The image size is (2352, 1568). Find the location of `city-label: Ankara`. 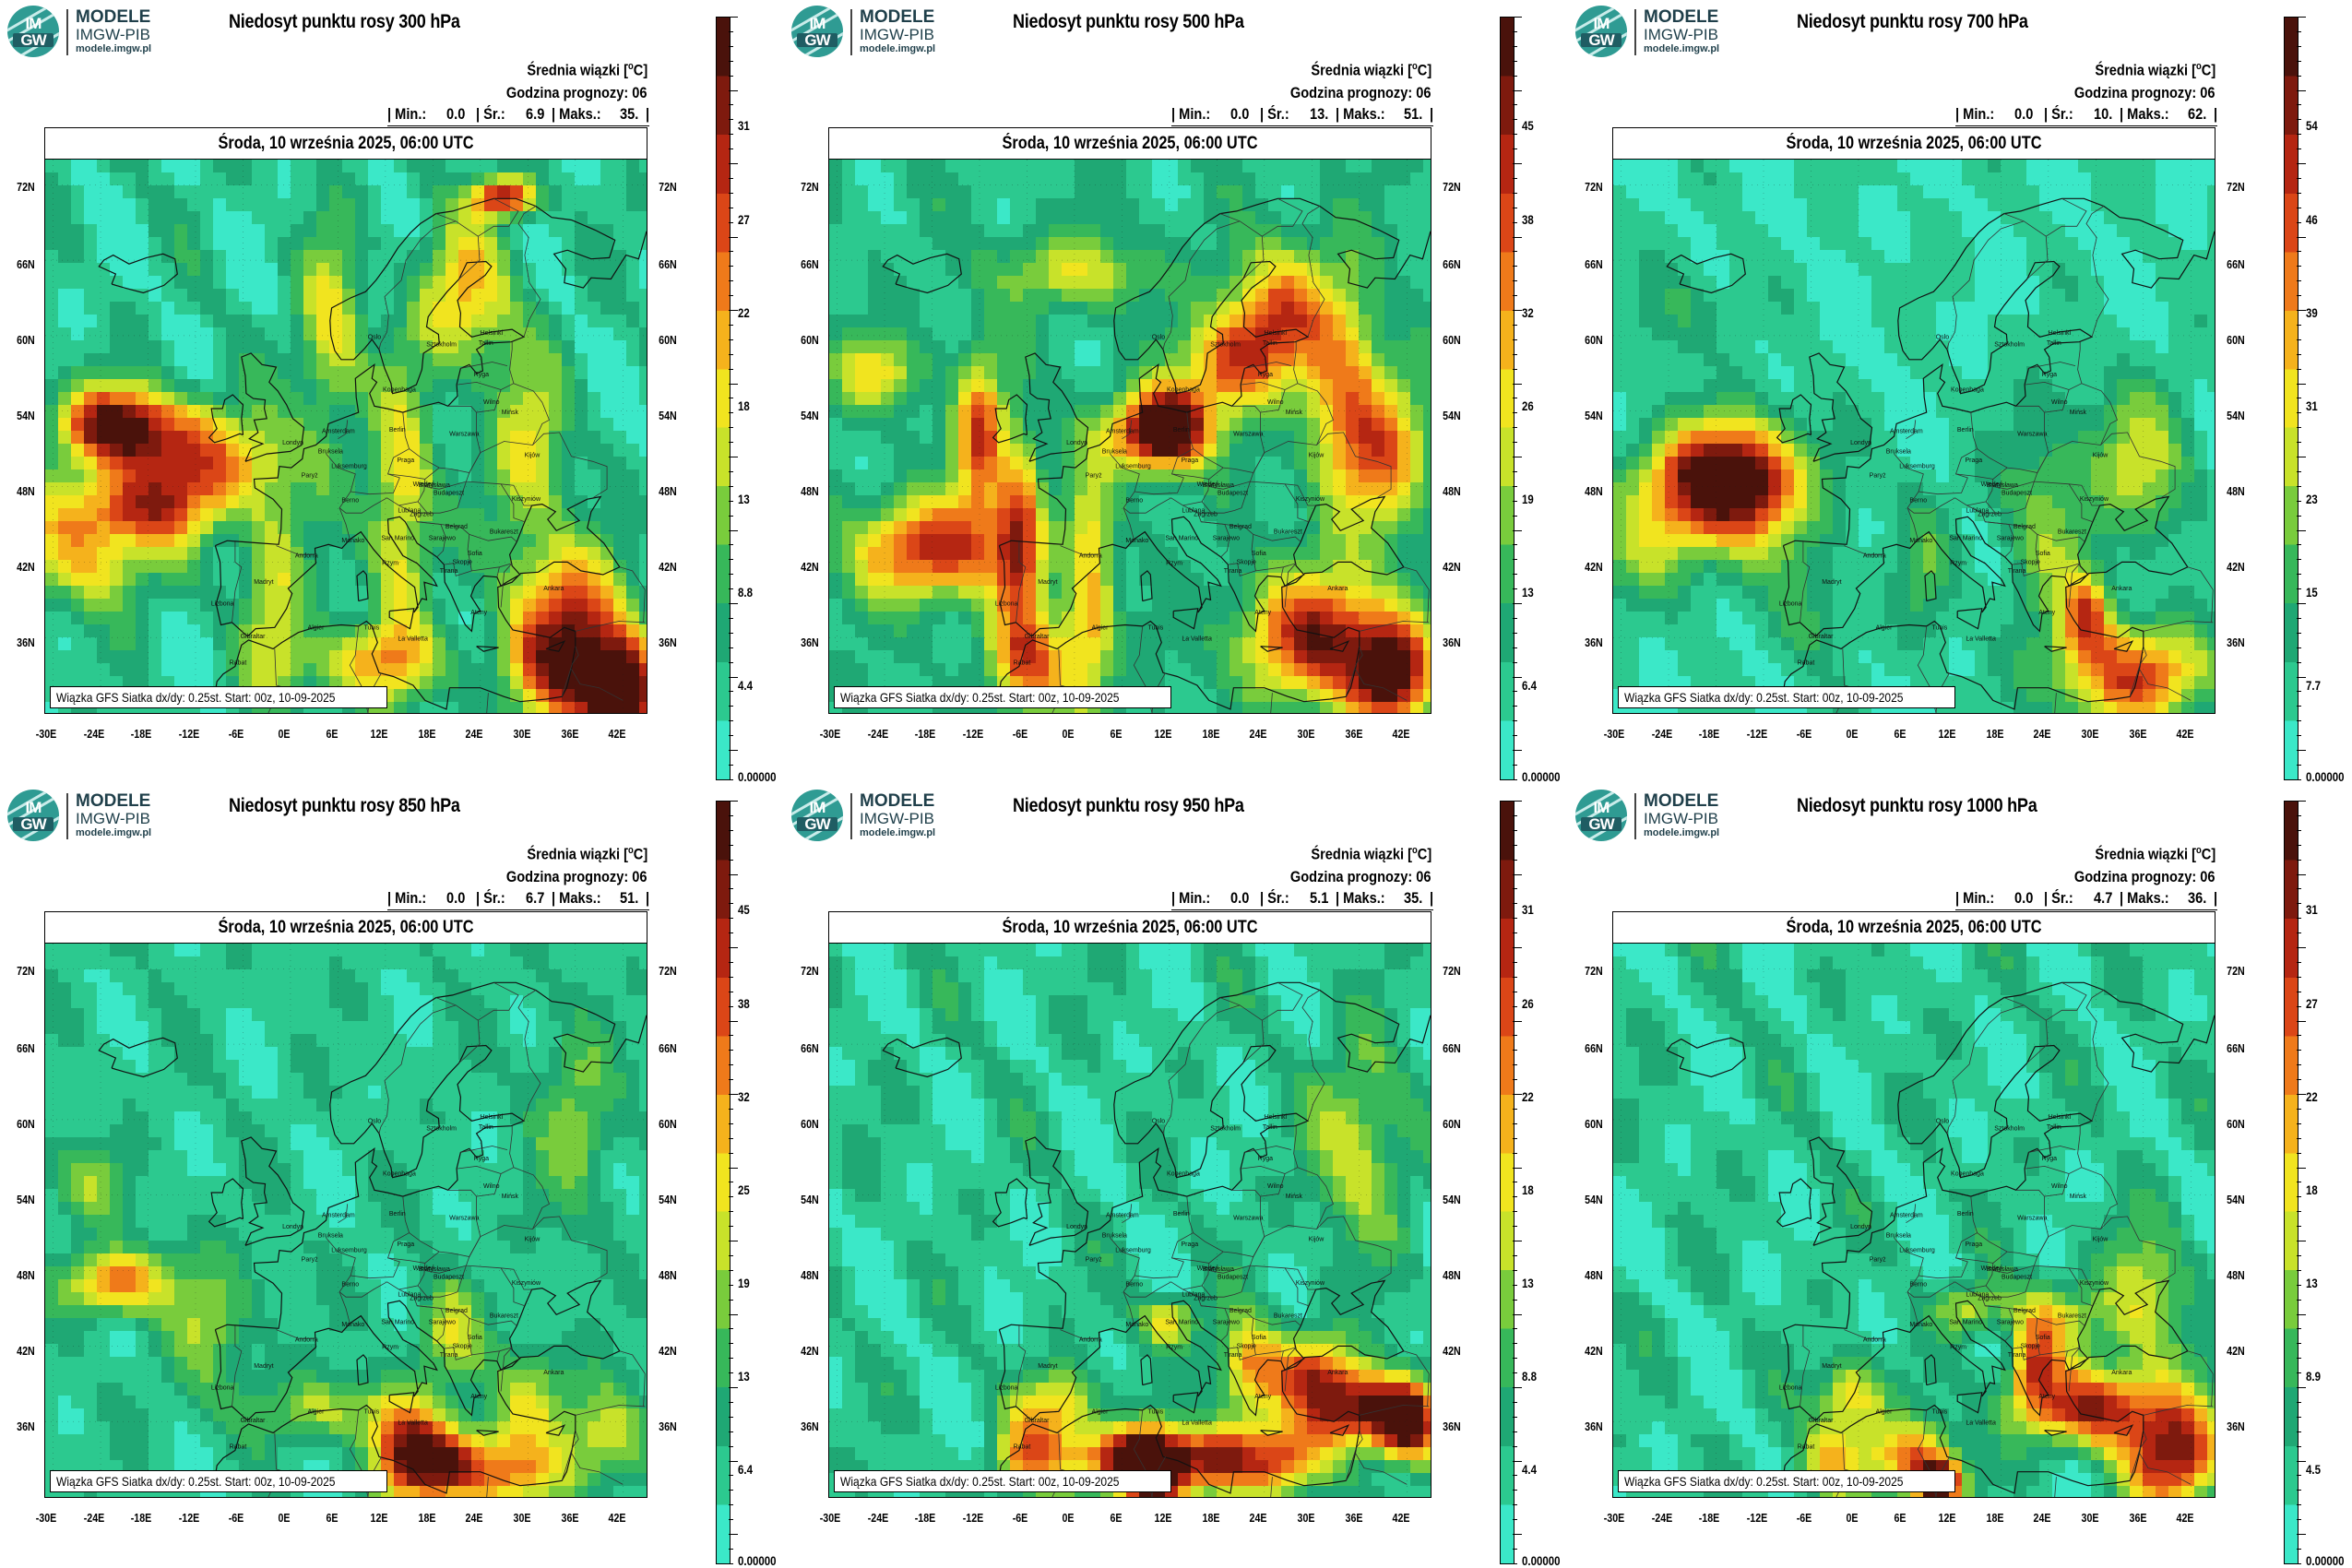

city-label: Ankara is located at coordinates (1337, 589).